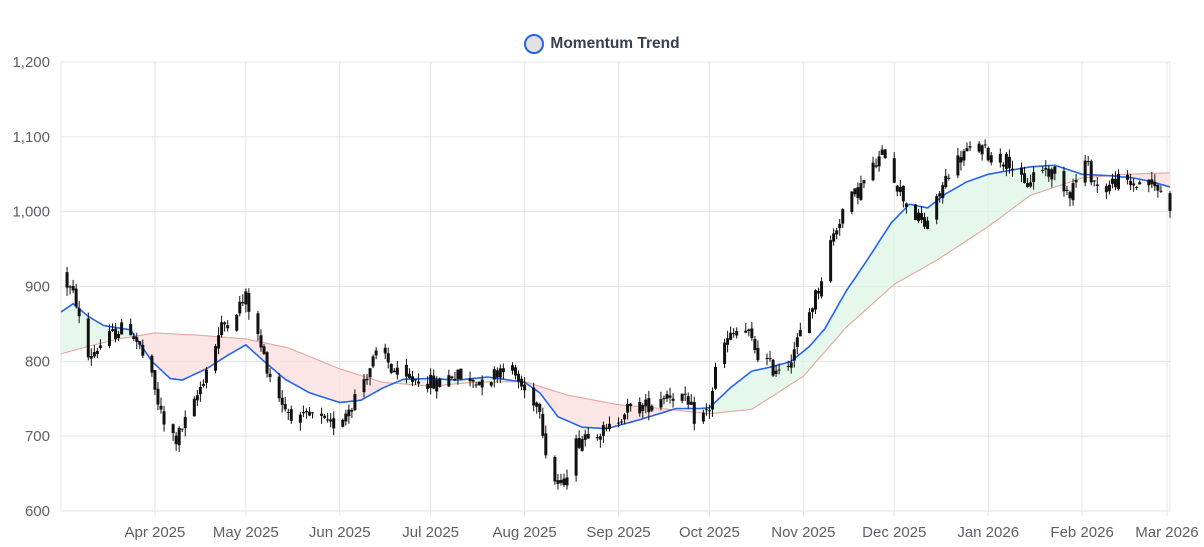 The height and width of the screenshot is (547, 1204). What do you see at coordinates (1081, 532) in the screenshot?
I see `x-tick-label: Feb 2026` at bounding box center [1081, 532].